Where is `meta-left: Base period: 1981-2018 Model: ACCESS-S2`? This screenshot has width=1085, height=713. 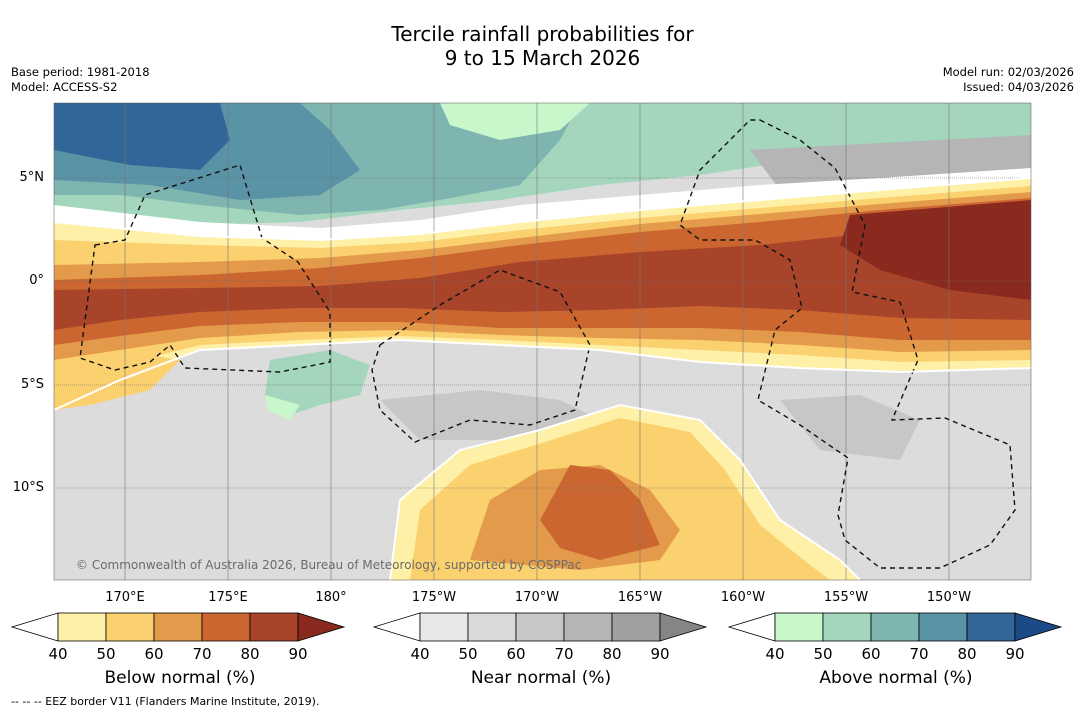 meta-left: Base period: 1981-2018 Model: ACCESS-S2 is located at coordinates (80, 80).